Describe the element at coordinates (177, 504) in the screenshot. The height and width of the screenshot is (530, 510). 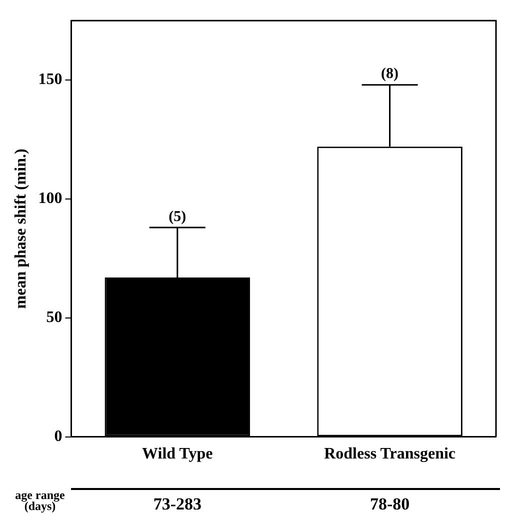
I see `text: 73-283` at that location.